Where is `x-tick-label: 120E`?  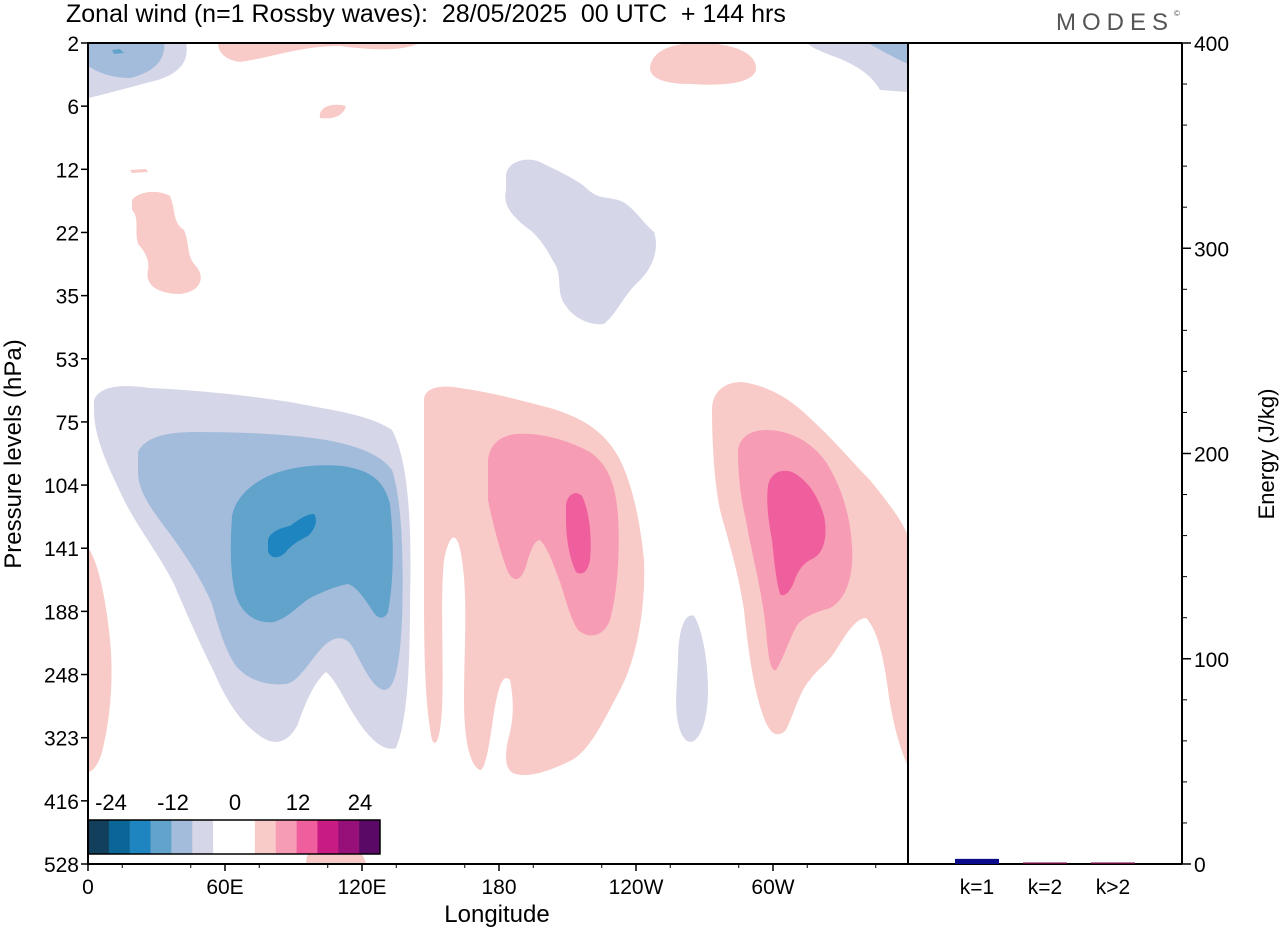
x-tick-label: 120E is located at coordinates (361, 887).